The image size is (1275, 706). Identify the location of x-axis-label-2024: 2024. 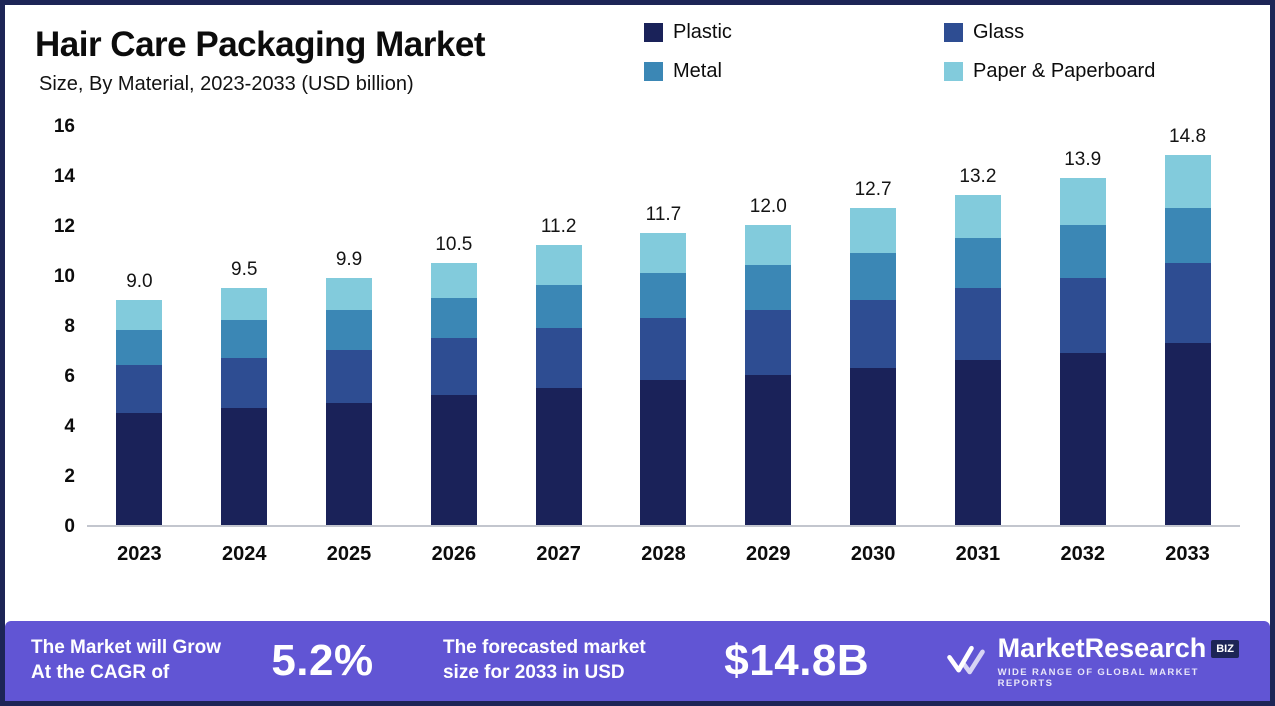
(244, 554).